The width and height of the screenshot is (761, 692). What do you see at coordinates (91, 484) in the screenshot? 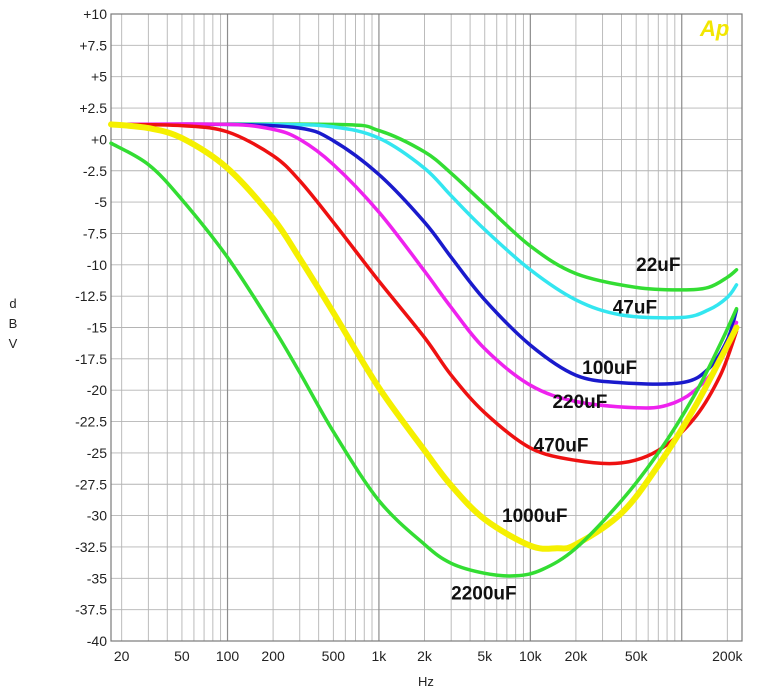
I see `y-tick-label: -27.5` at bounding box center [91, 484].